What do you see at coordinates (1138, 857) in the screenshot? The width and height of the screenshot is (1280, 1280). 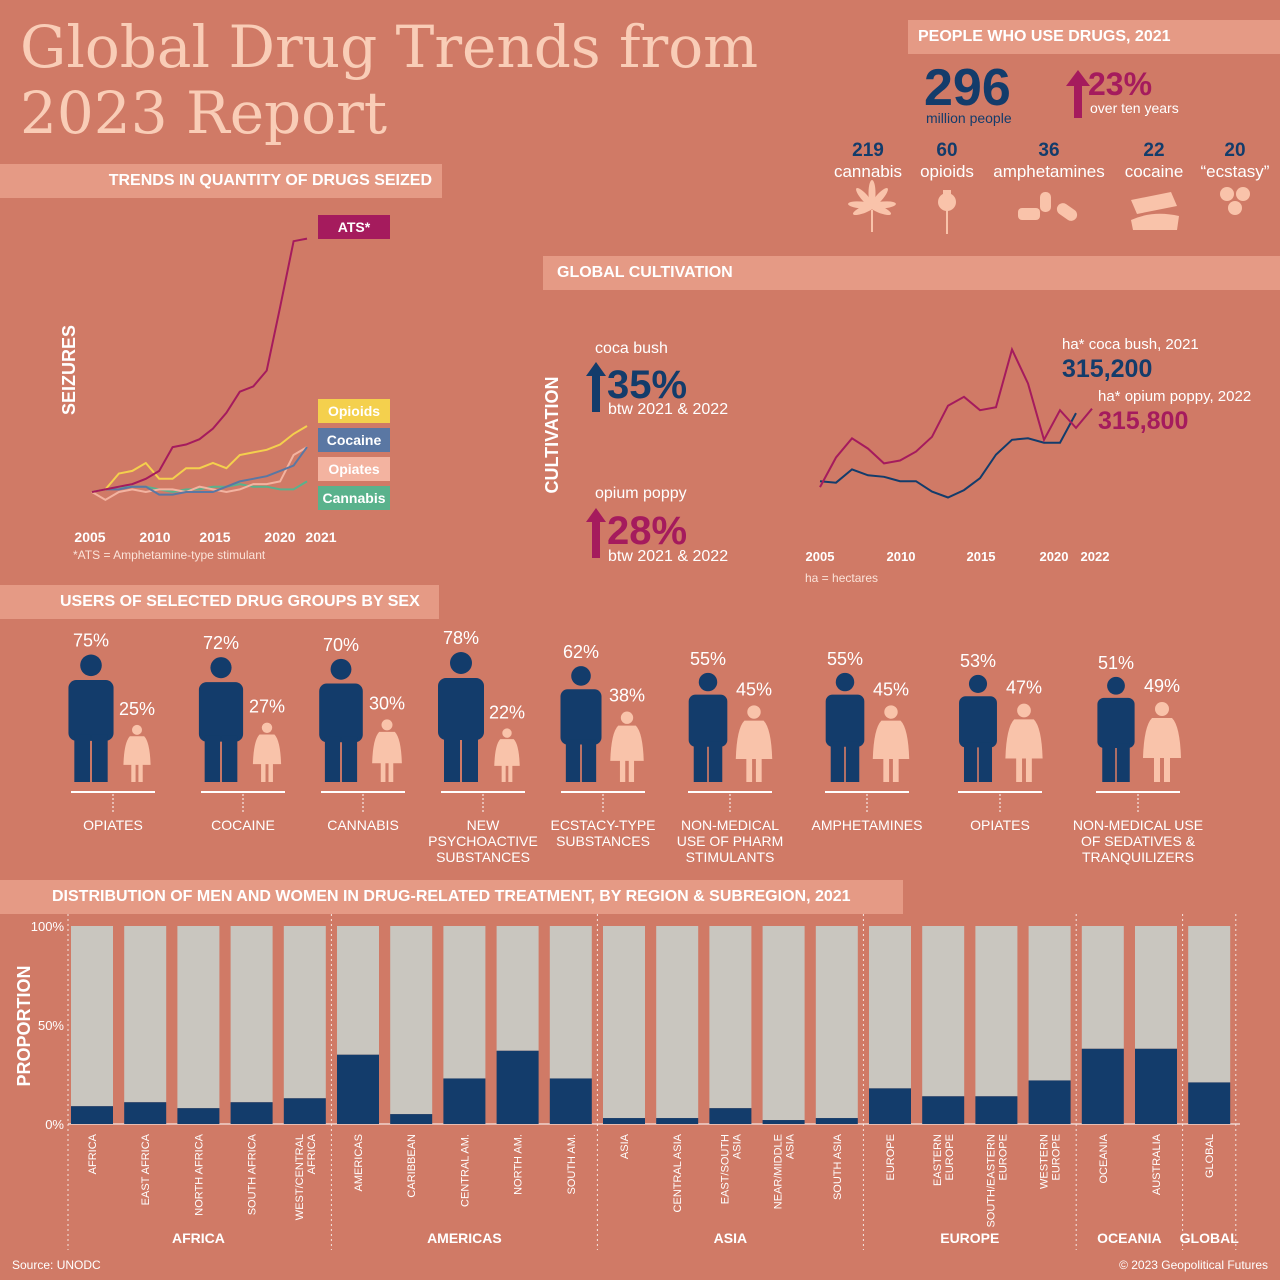 I see `group-name: TRANQUILIZERS` at bounding box center [1138, 857].